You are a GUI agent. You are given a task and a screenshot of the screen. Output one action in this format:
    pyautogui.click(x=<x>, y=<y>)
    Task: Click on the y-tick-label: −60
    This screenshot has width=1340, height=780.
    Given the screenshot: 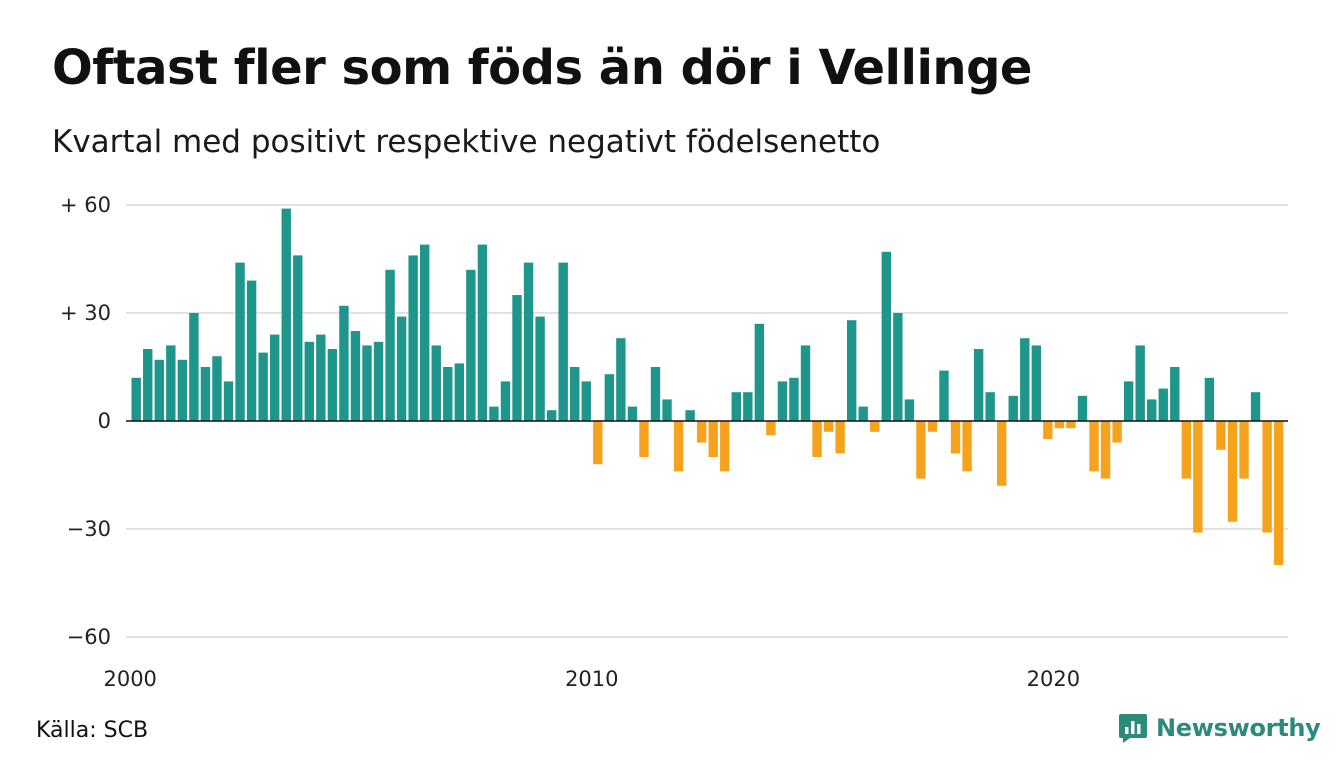 What is the action you would take?
    pyautogui.click(x=89, y=637)
    